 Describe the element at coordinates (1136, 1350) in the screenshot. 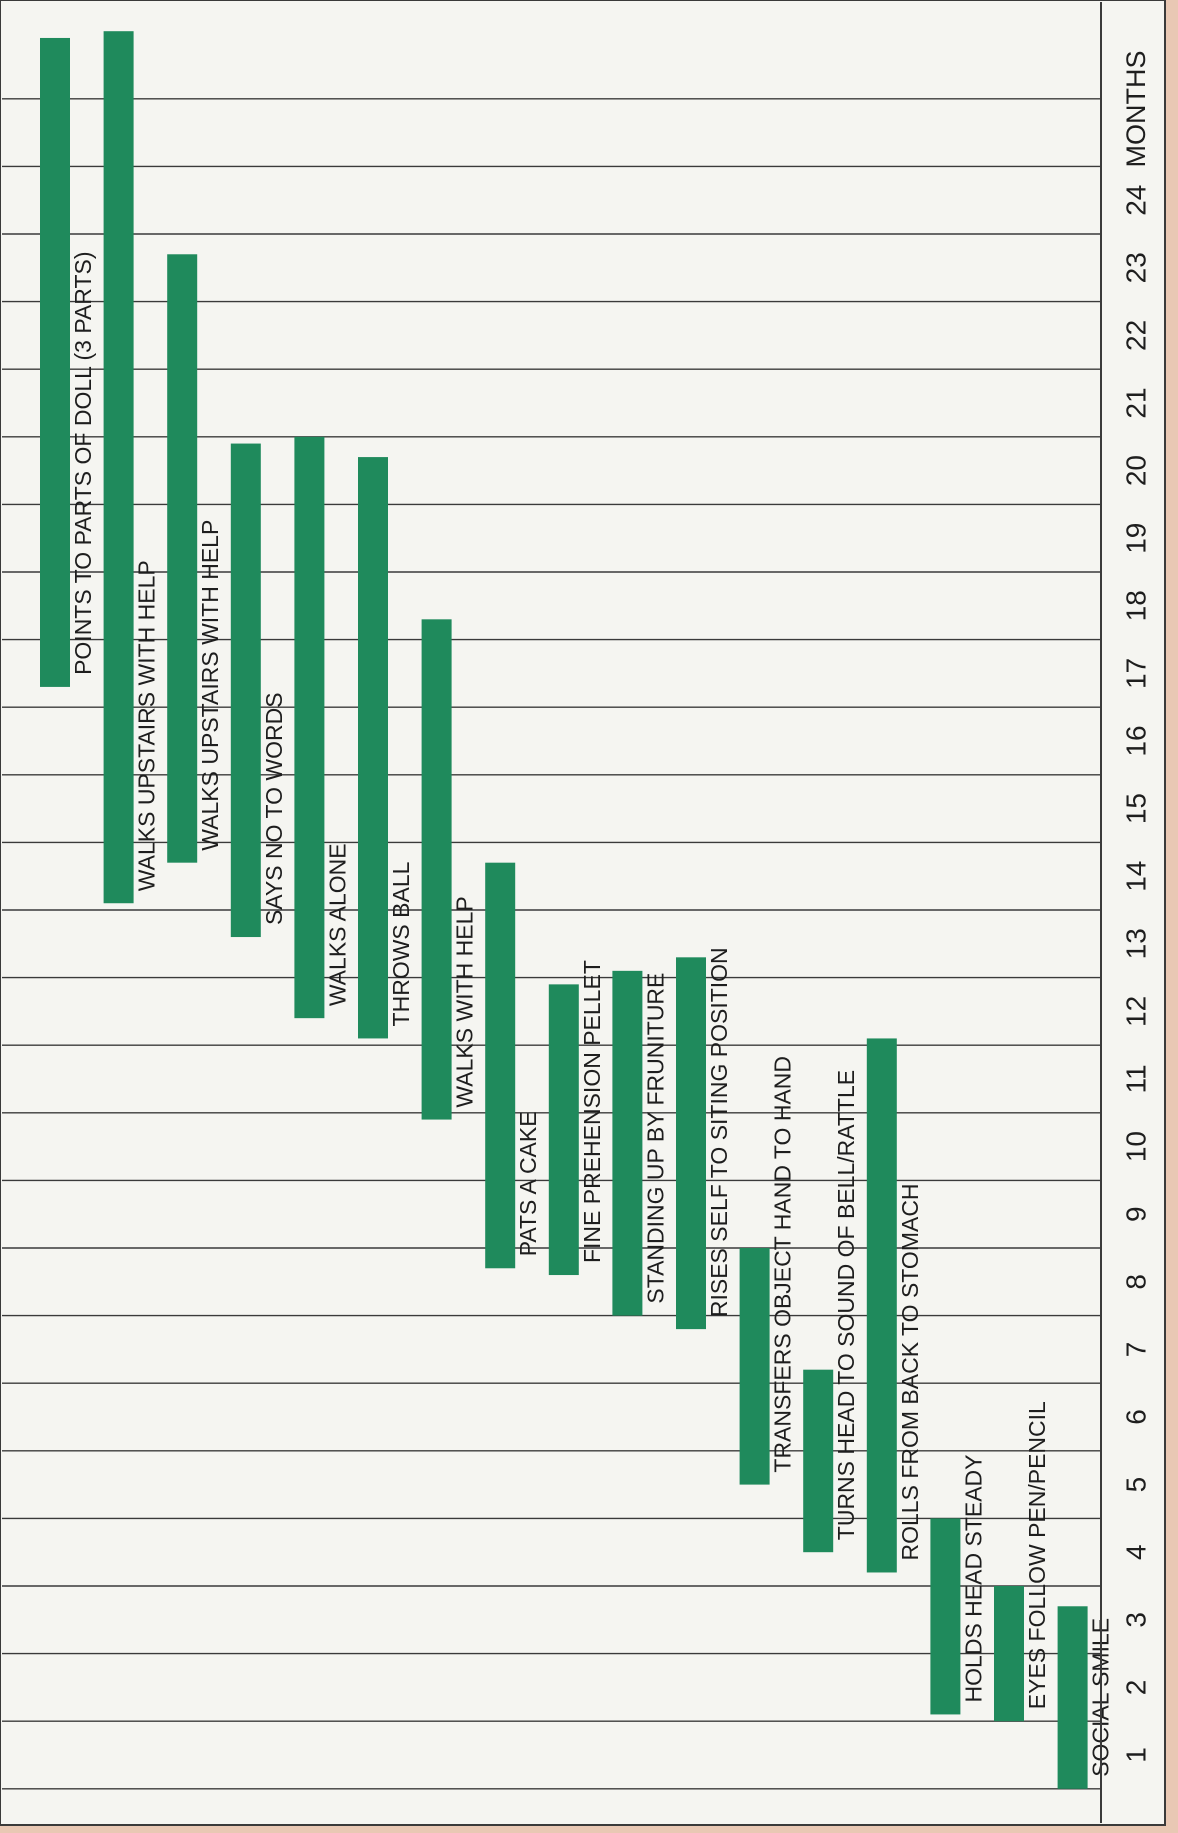

I see `month-tick-label: 7` at that location.